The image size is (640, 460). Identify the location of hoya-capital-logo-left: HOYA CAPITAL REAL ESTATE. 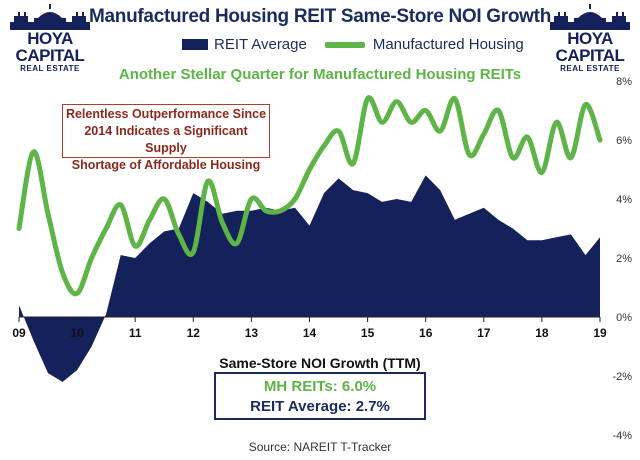
(50, 39).